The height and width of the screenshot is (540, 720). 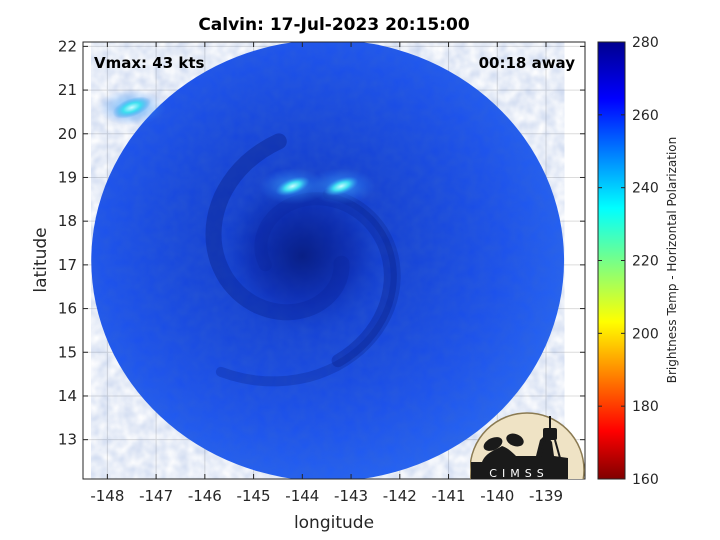 I want to click on y-tick-label: 17, so click(x=67, y=265).